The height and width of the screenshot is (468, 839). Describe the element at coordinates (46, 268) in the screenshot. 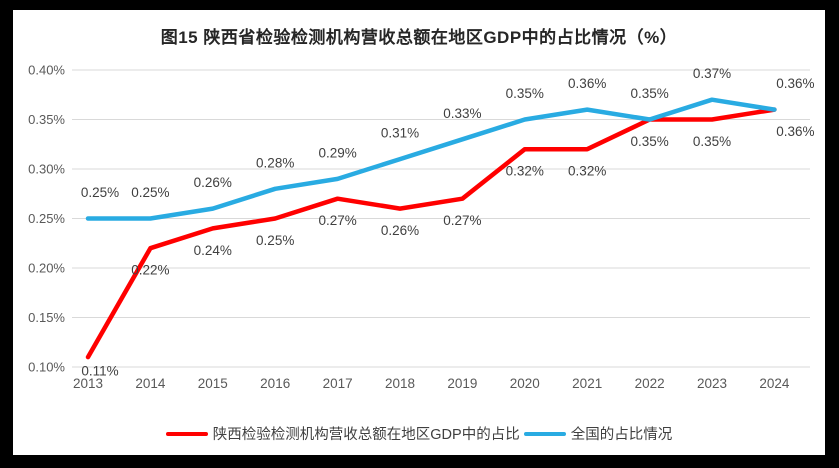

I see `y-axis-tick-label: 0.20%` at that location.